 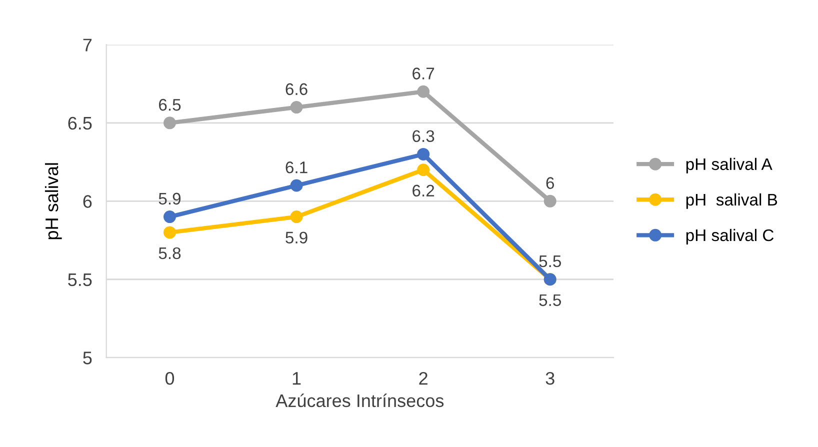 I want to click on data-label: 5.8, so click(x=169, y=253).